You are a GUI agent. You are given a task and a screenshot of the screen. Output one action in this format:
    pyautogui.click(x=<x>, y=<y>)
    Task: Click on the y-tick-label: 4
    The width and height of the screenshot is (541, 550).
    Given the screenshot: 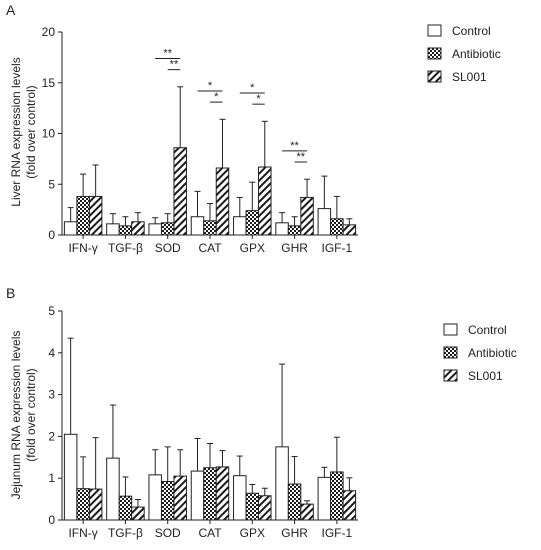 What is the action you would take?
    pyautogui.click(x=51, y=353)
    